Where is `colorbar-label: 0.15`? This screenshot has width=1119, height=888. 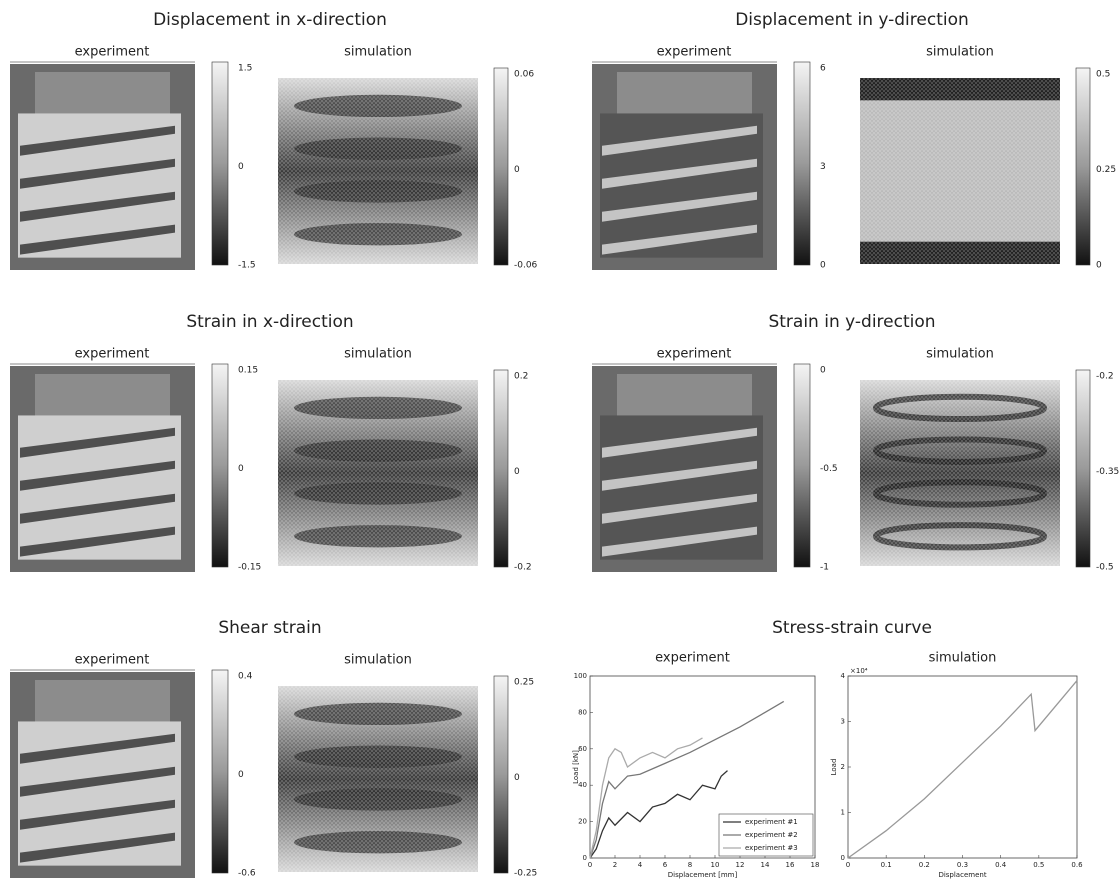 colorbar-label: 0.15 is located at coordinates (248, 371).